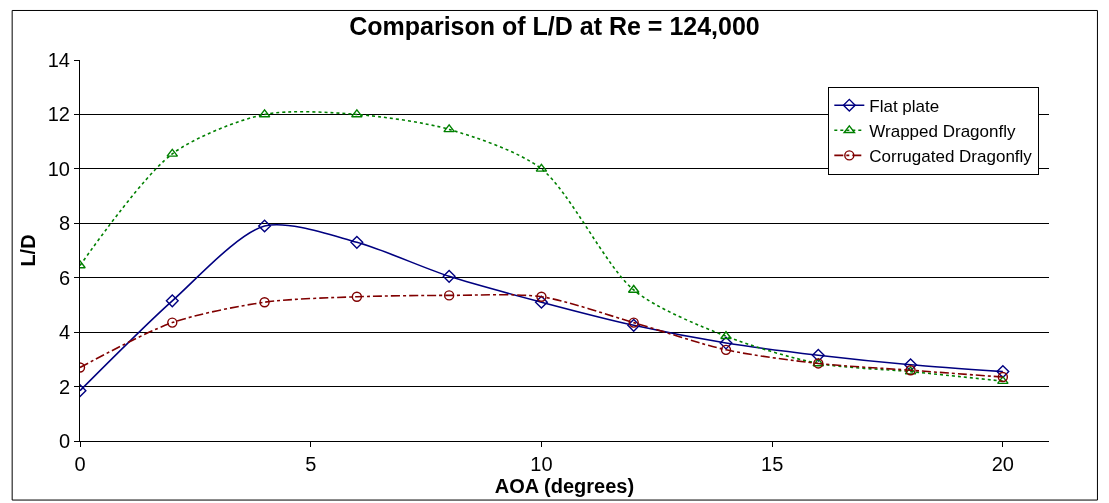  I want to click on y-tick-label: 0, so click(64, 441).